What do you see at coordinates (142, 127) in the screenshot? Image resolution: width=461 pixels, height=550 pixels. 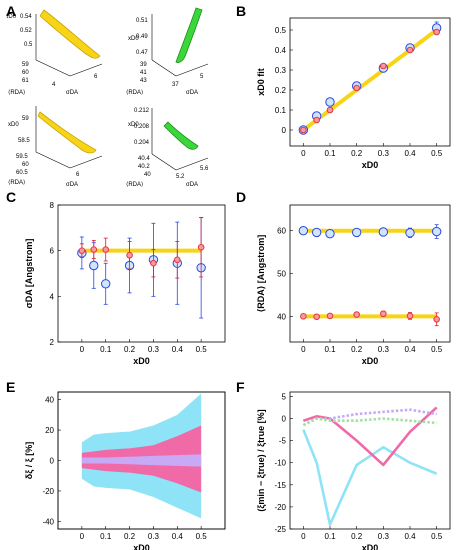 I see `panel-a-z-tick: 0.208` at bounding box center [142, 127].